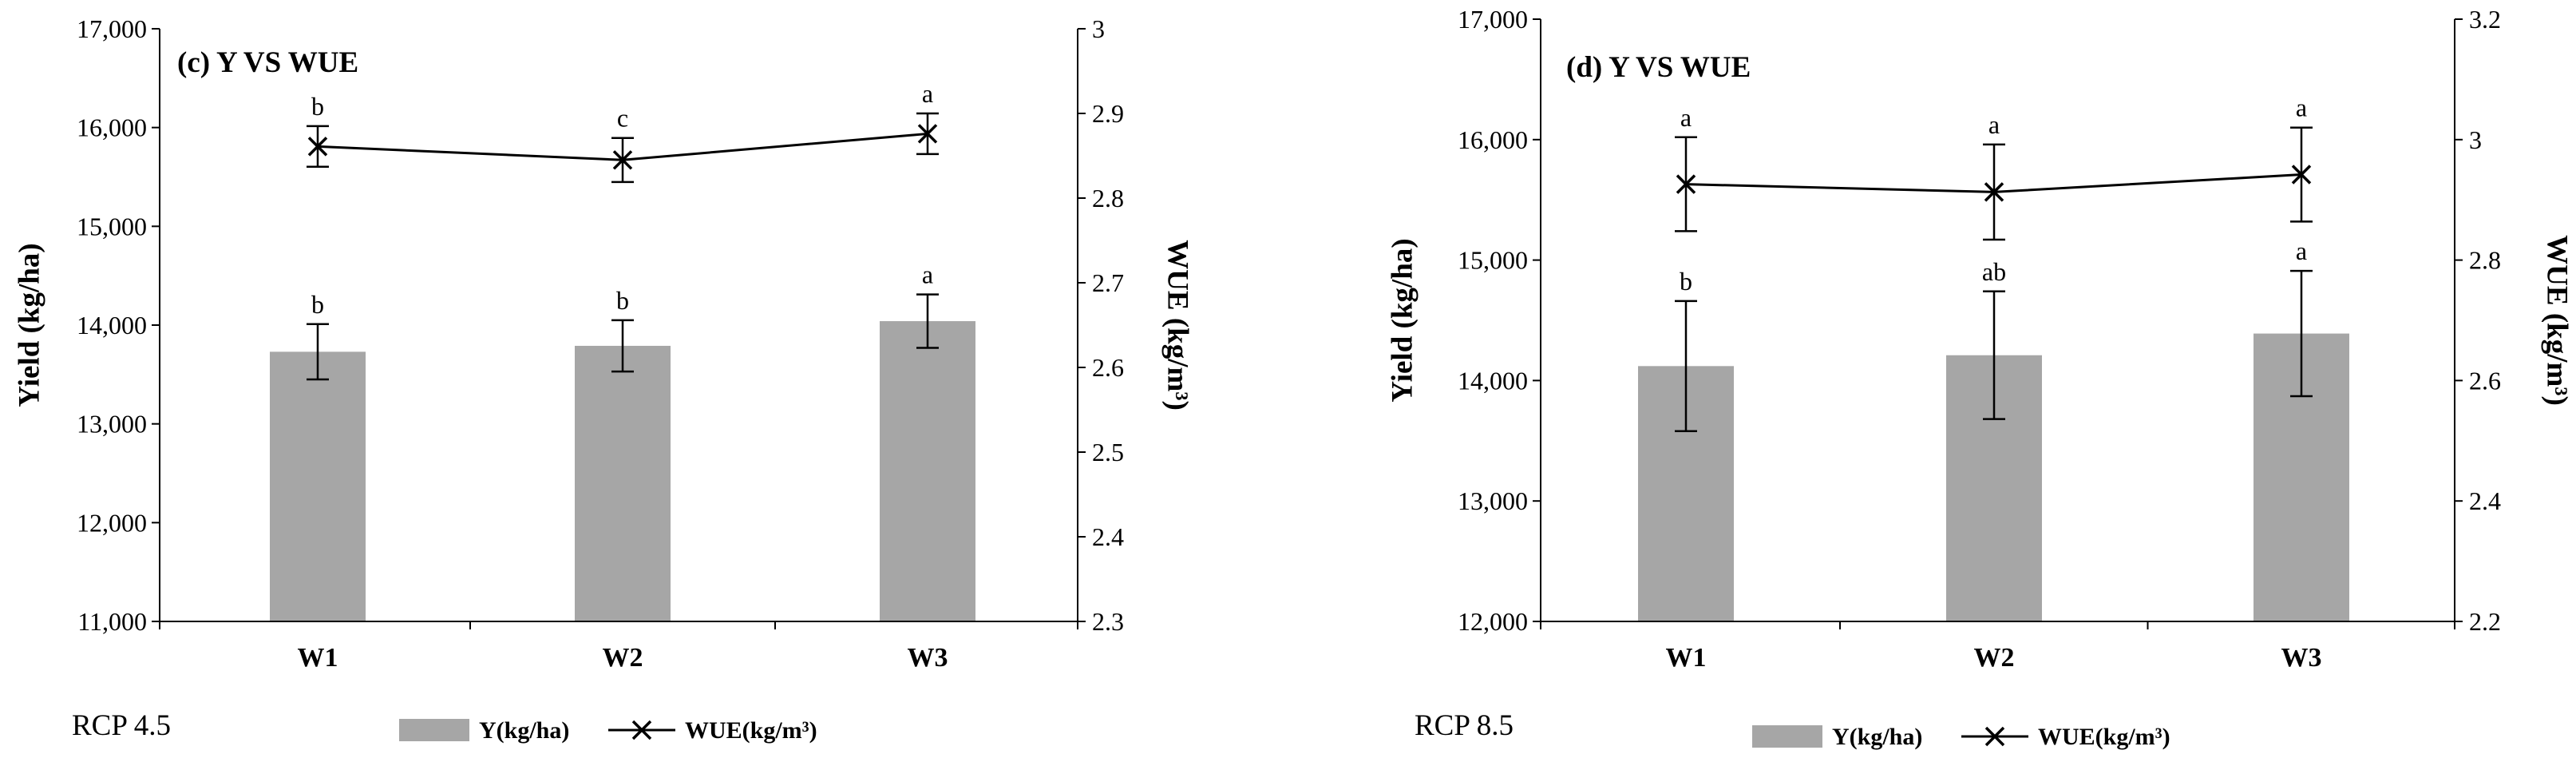 The width and height of the screenshot is (2576, 774). Describe the element at coordinates (1108, 113) in the screenshot. I see `y2-tick-label: 2.9` at that location.